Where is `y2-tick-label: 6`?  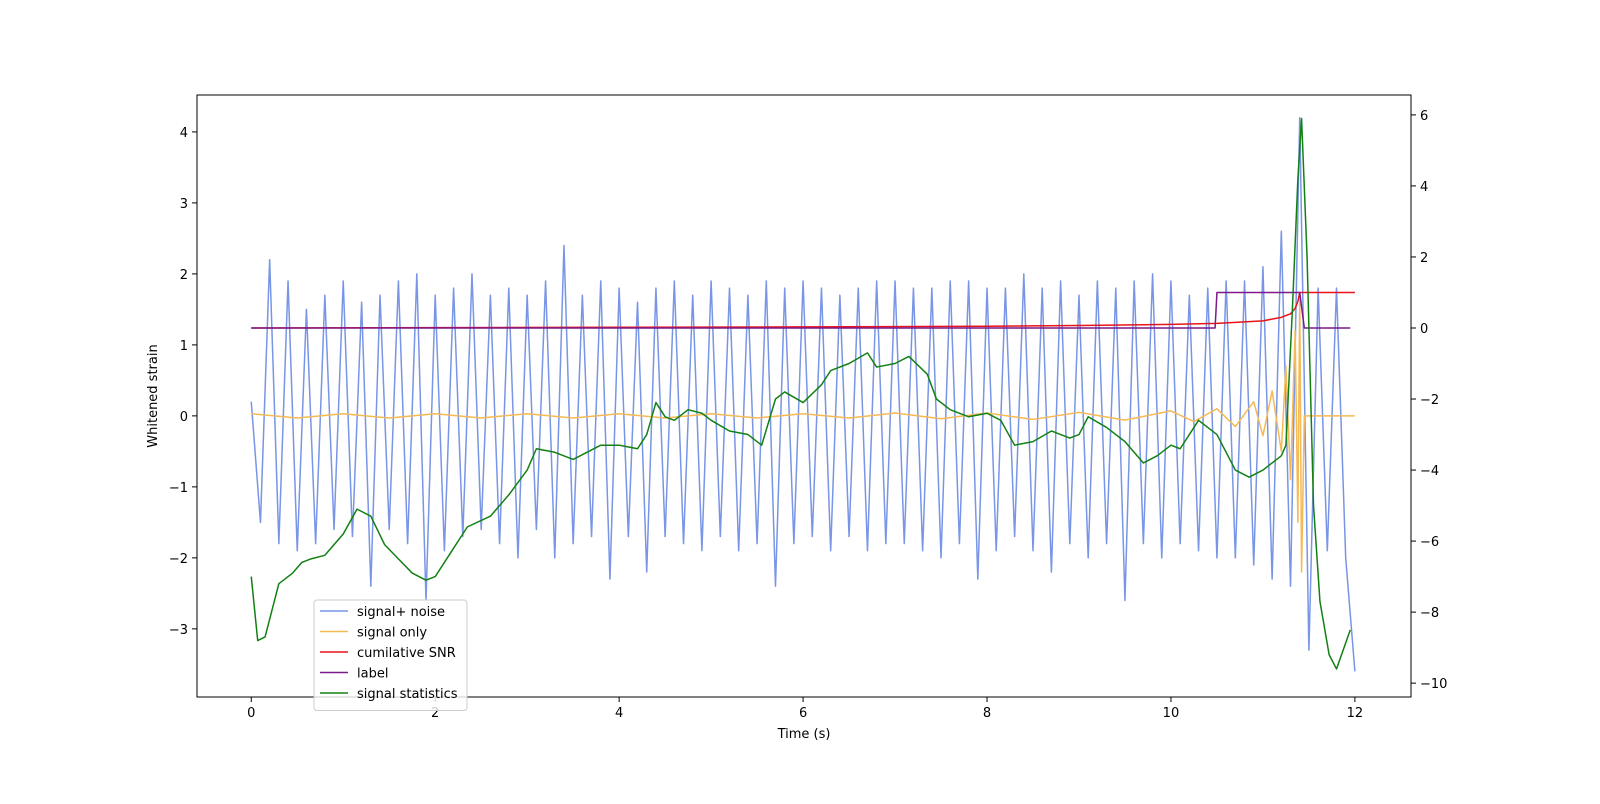
y2-tick-label: 6 is located at coordinates (1424, 116).